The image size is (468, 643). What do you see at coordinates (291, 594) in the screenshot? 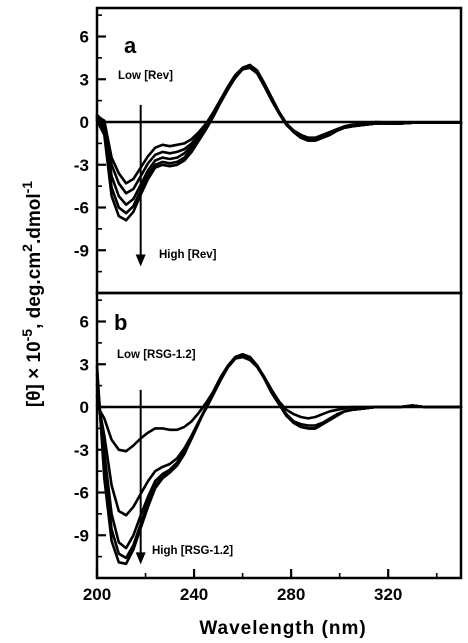
I see `x-tick-label: 280` at bounding box center [291, 594].